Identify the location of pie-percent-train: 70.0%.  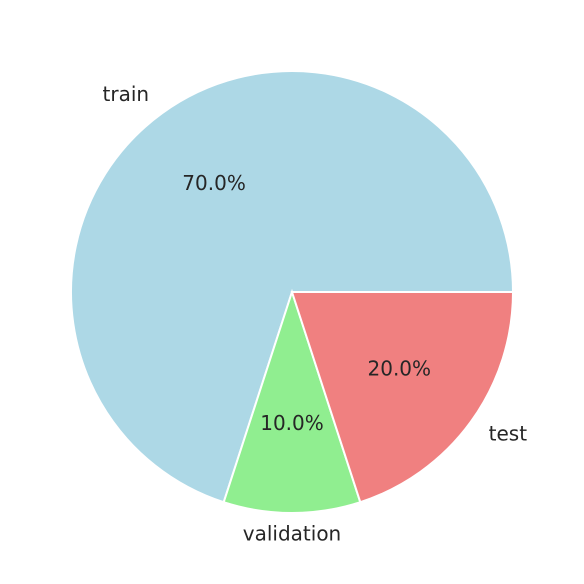
(214, 183).